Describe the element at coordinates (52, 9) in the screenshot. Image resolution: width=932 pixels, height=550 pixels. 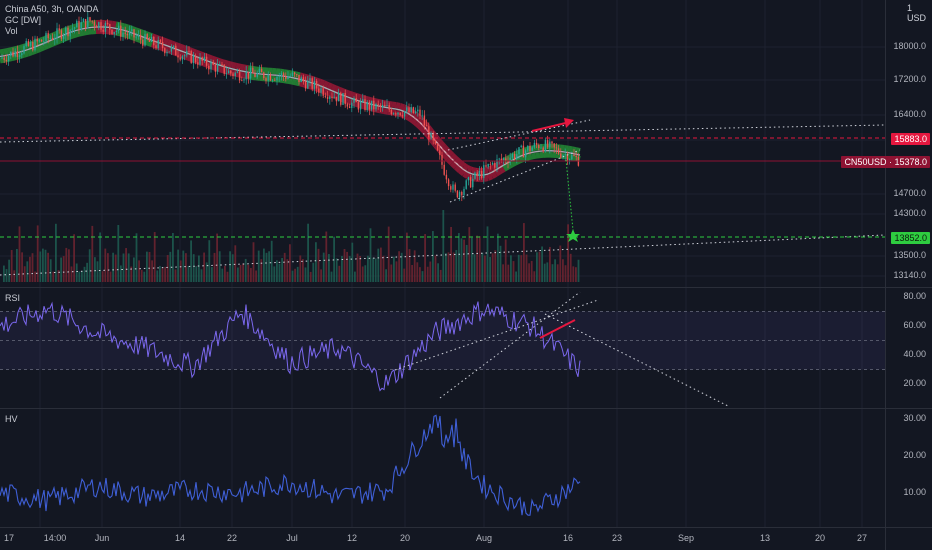
I see `symbol-title: China A50, 3h, OANDA` at that location.